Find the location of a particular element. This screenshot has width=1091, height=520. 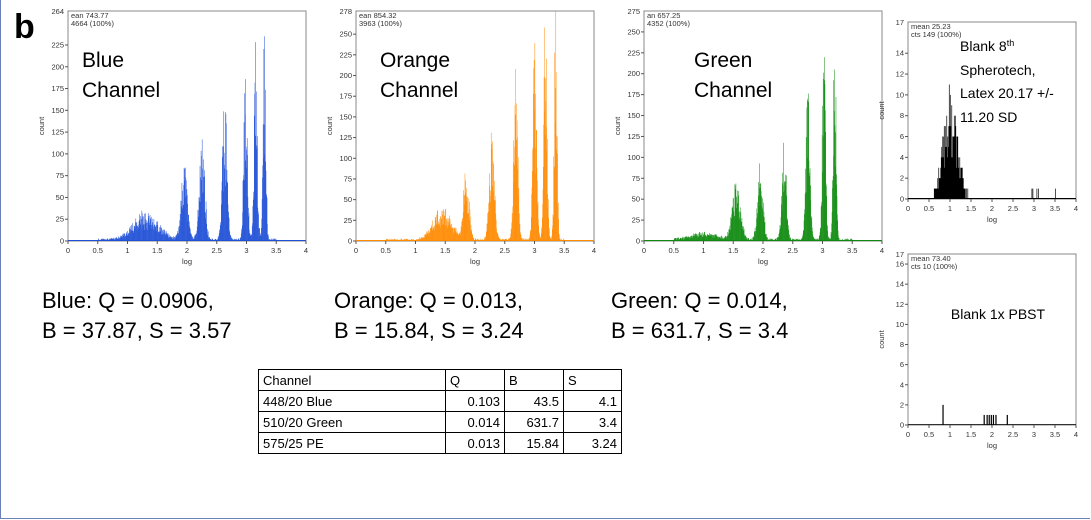

histogram-bars is located at coordinates (992, 414).